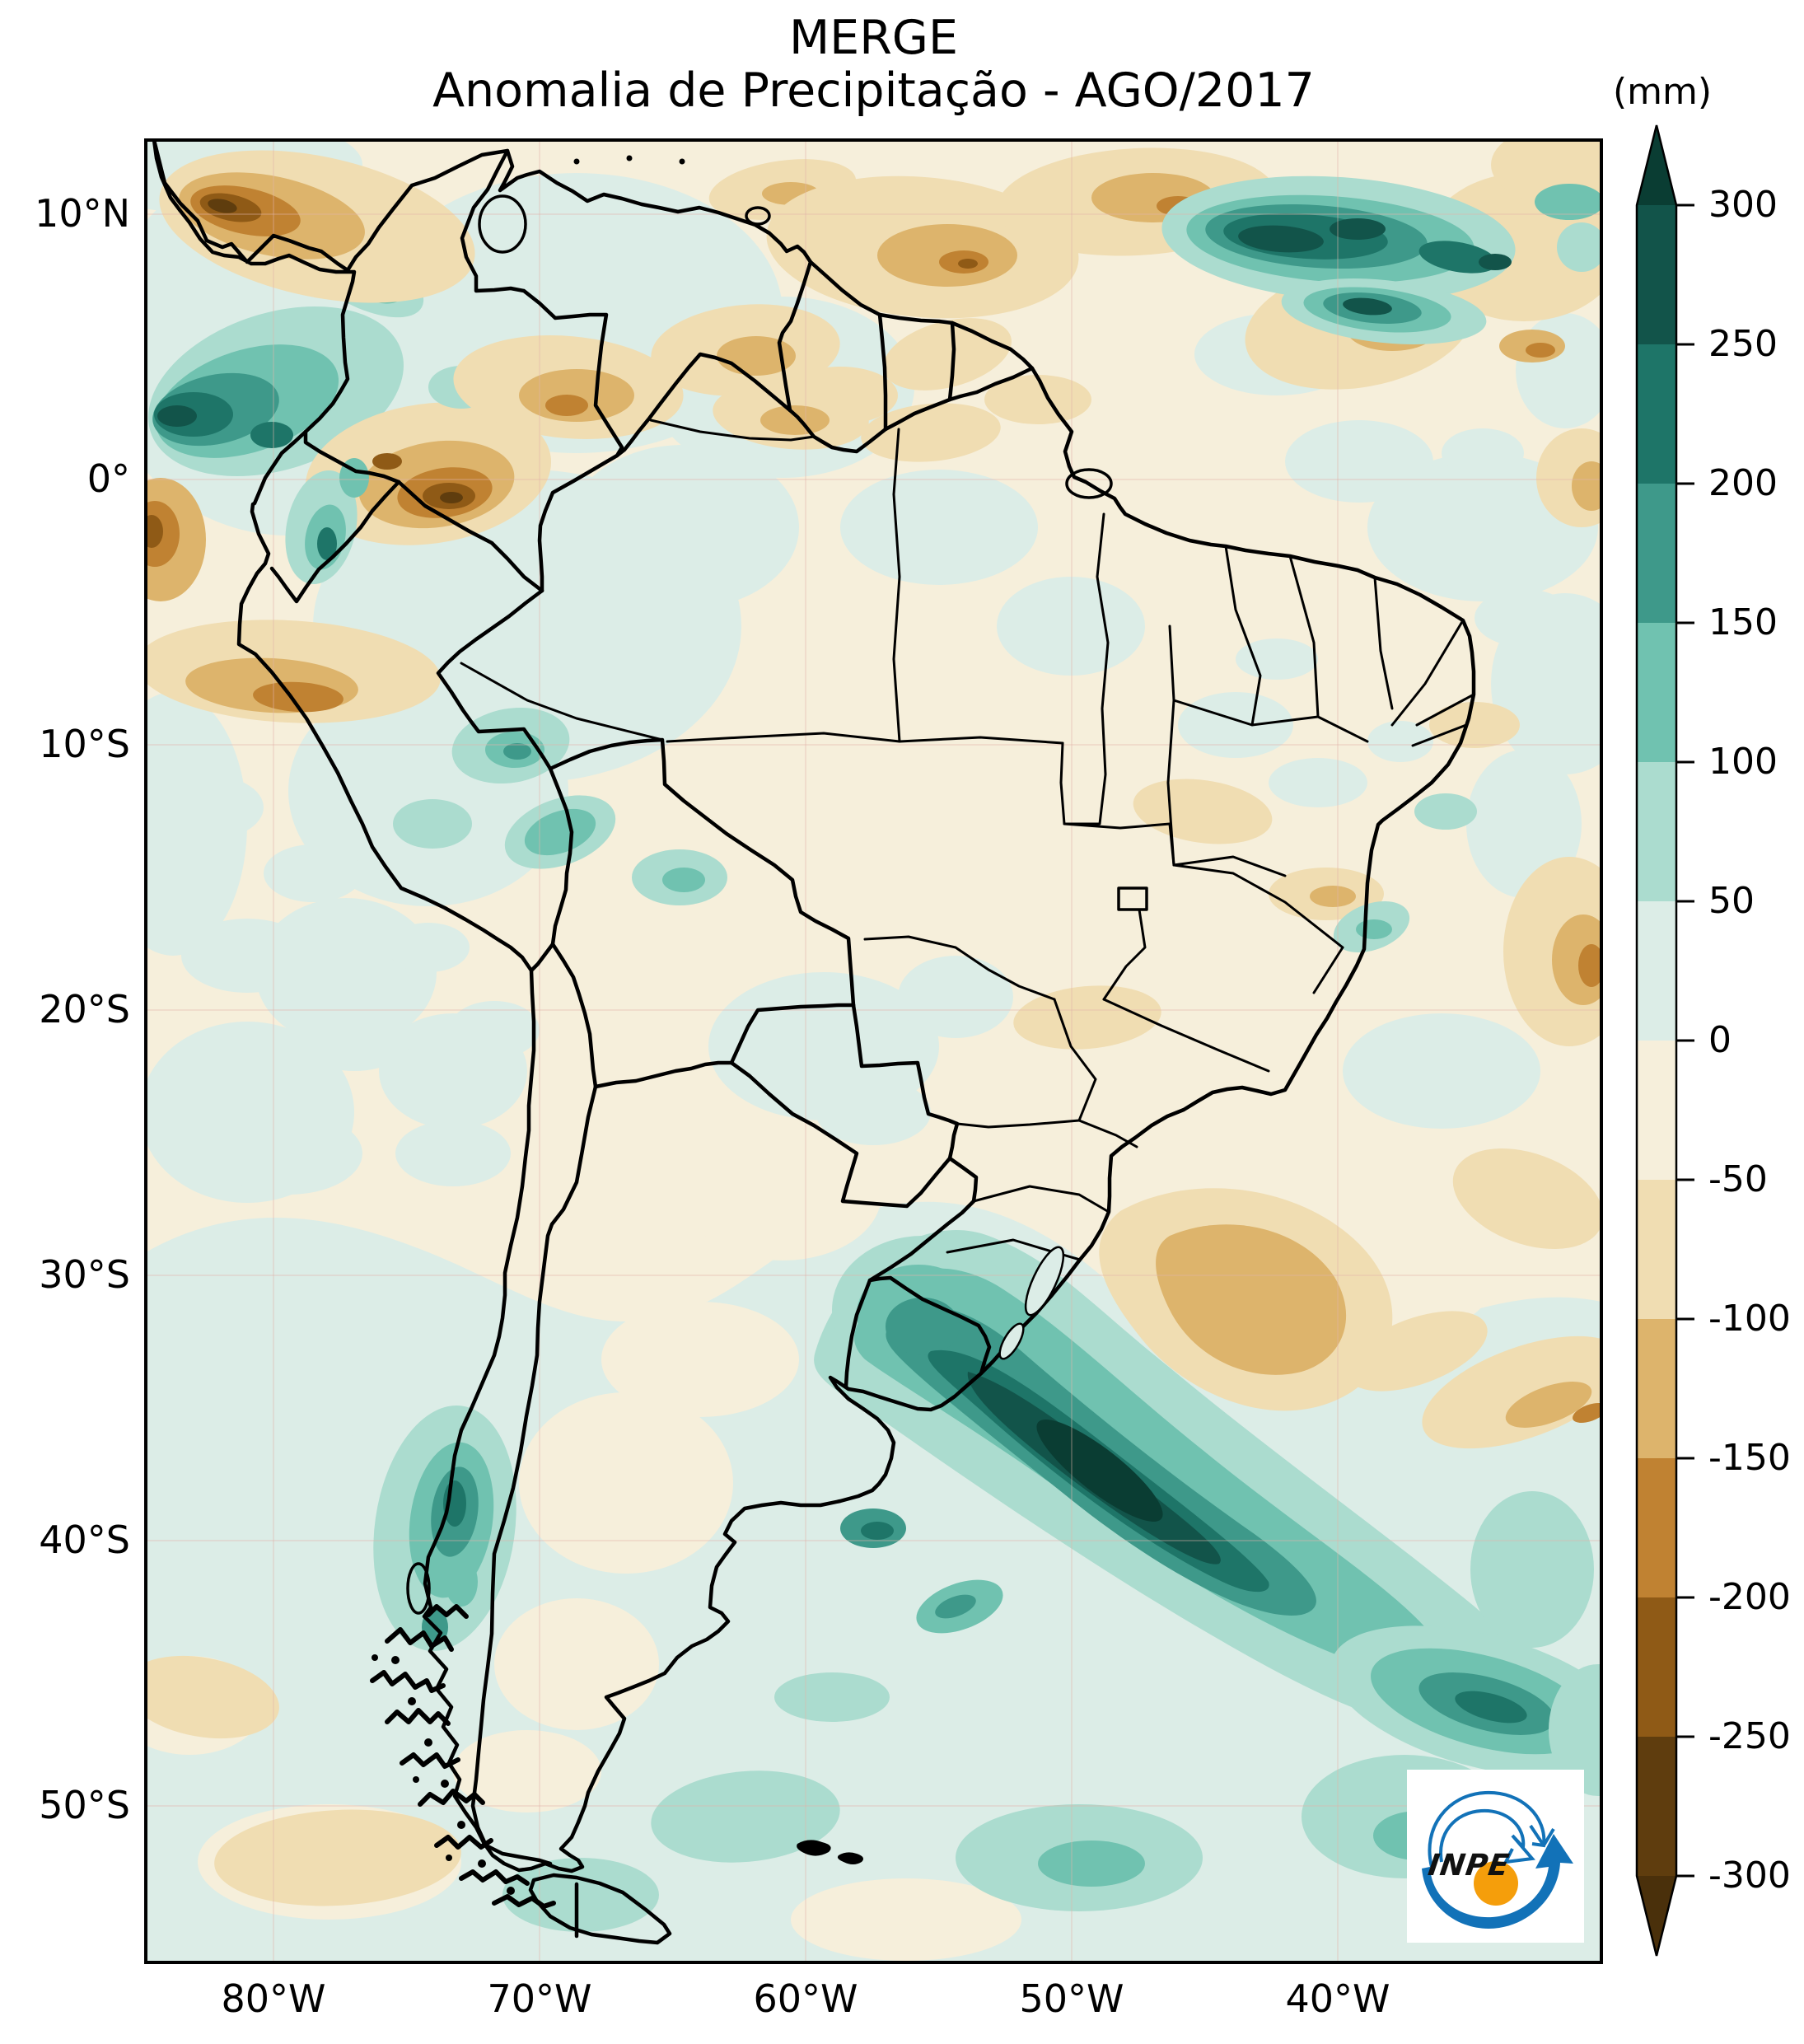 This screenshot has width=1804, height=2044. Describe the element at coordinates (84, 1274) in the screenshot. I see `lat-tick-30s: 30°S` at that location.